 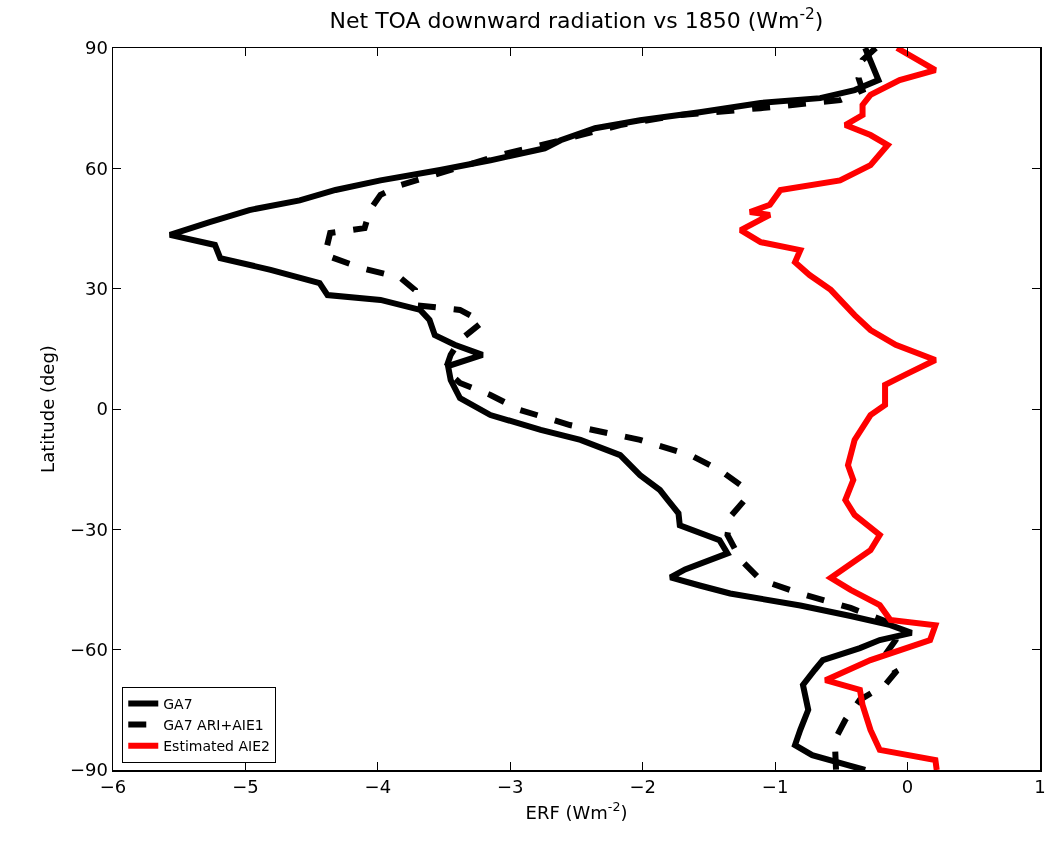 What do you see at coordinates (1040, 787) in the screenshot?
I see `x-tick-label: 1` at bounding box center [1040, 787].